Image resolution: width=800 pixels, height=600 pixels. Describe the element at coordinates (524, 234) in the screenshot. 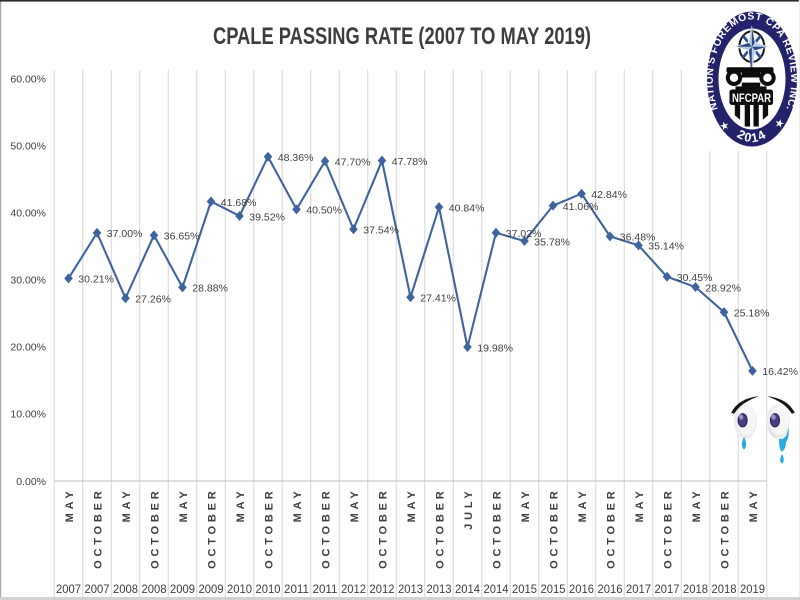

I see `svg-text: 37.02%` at that location.